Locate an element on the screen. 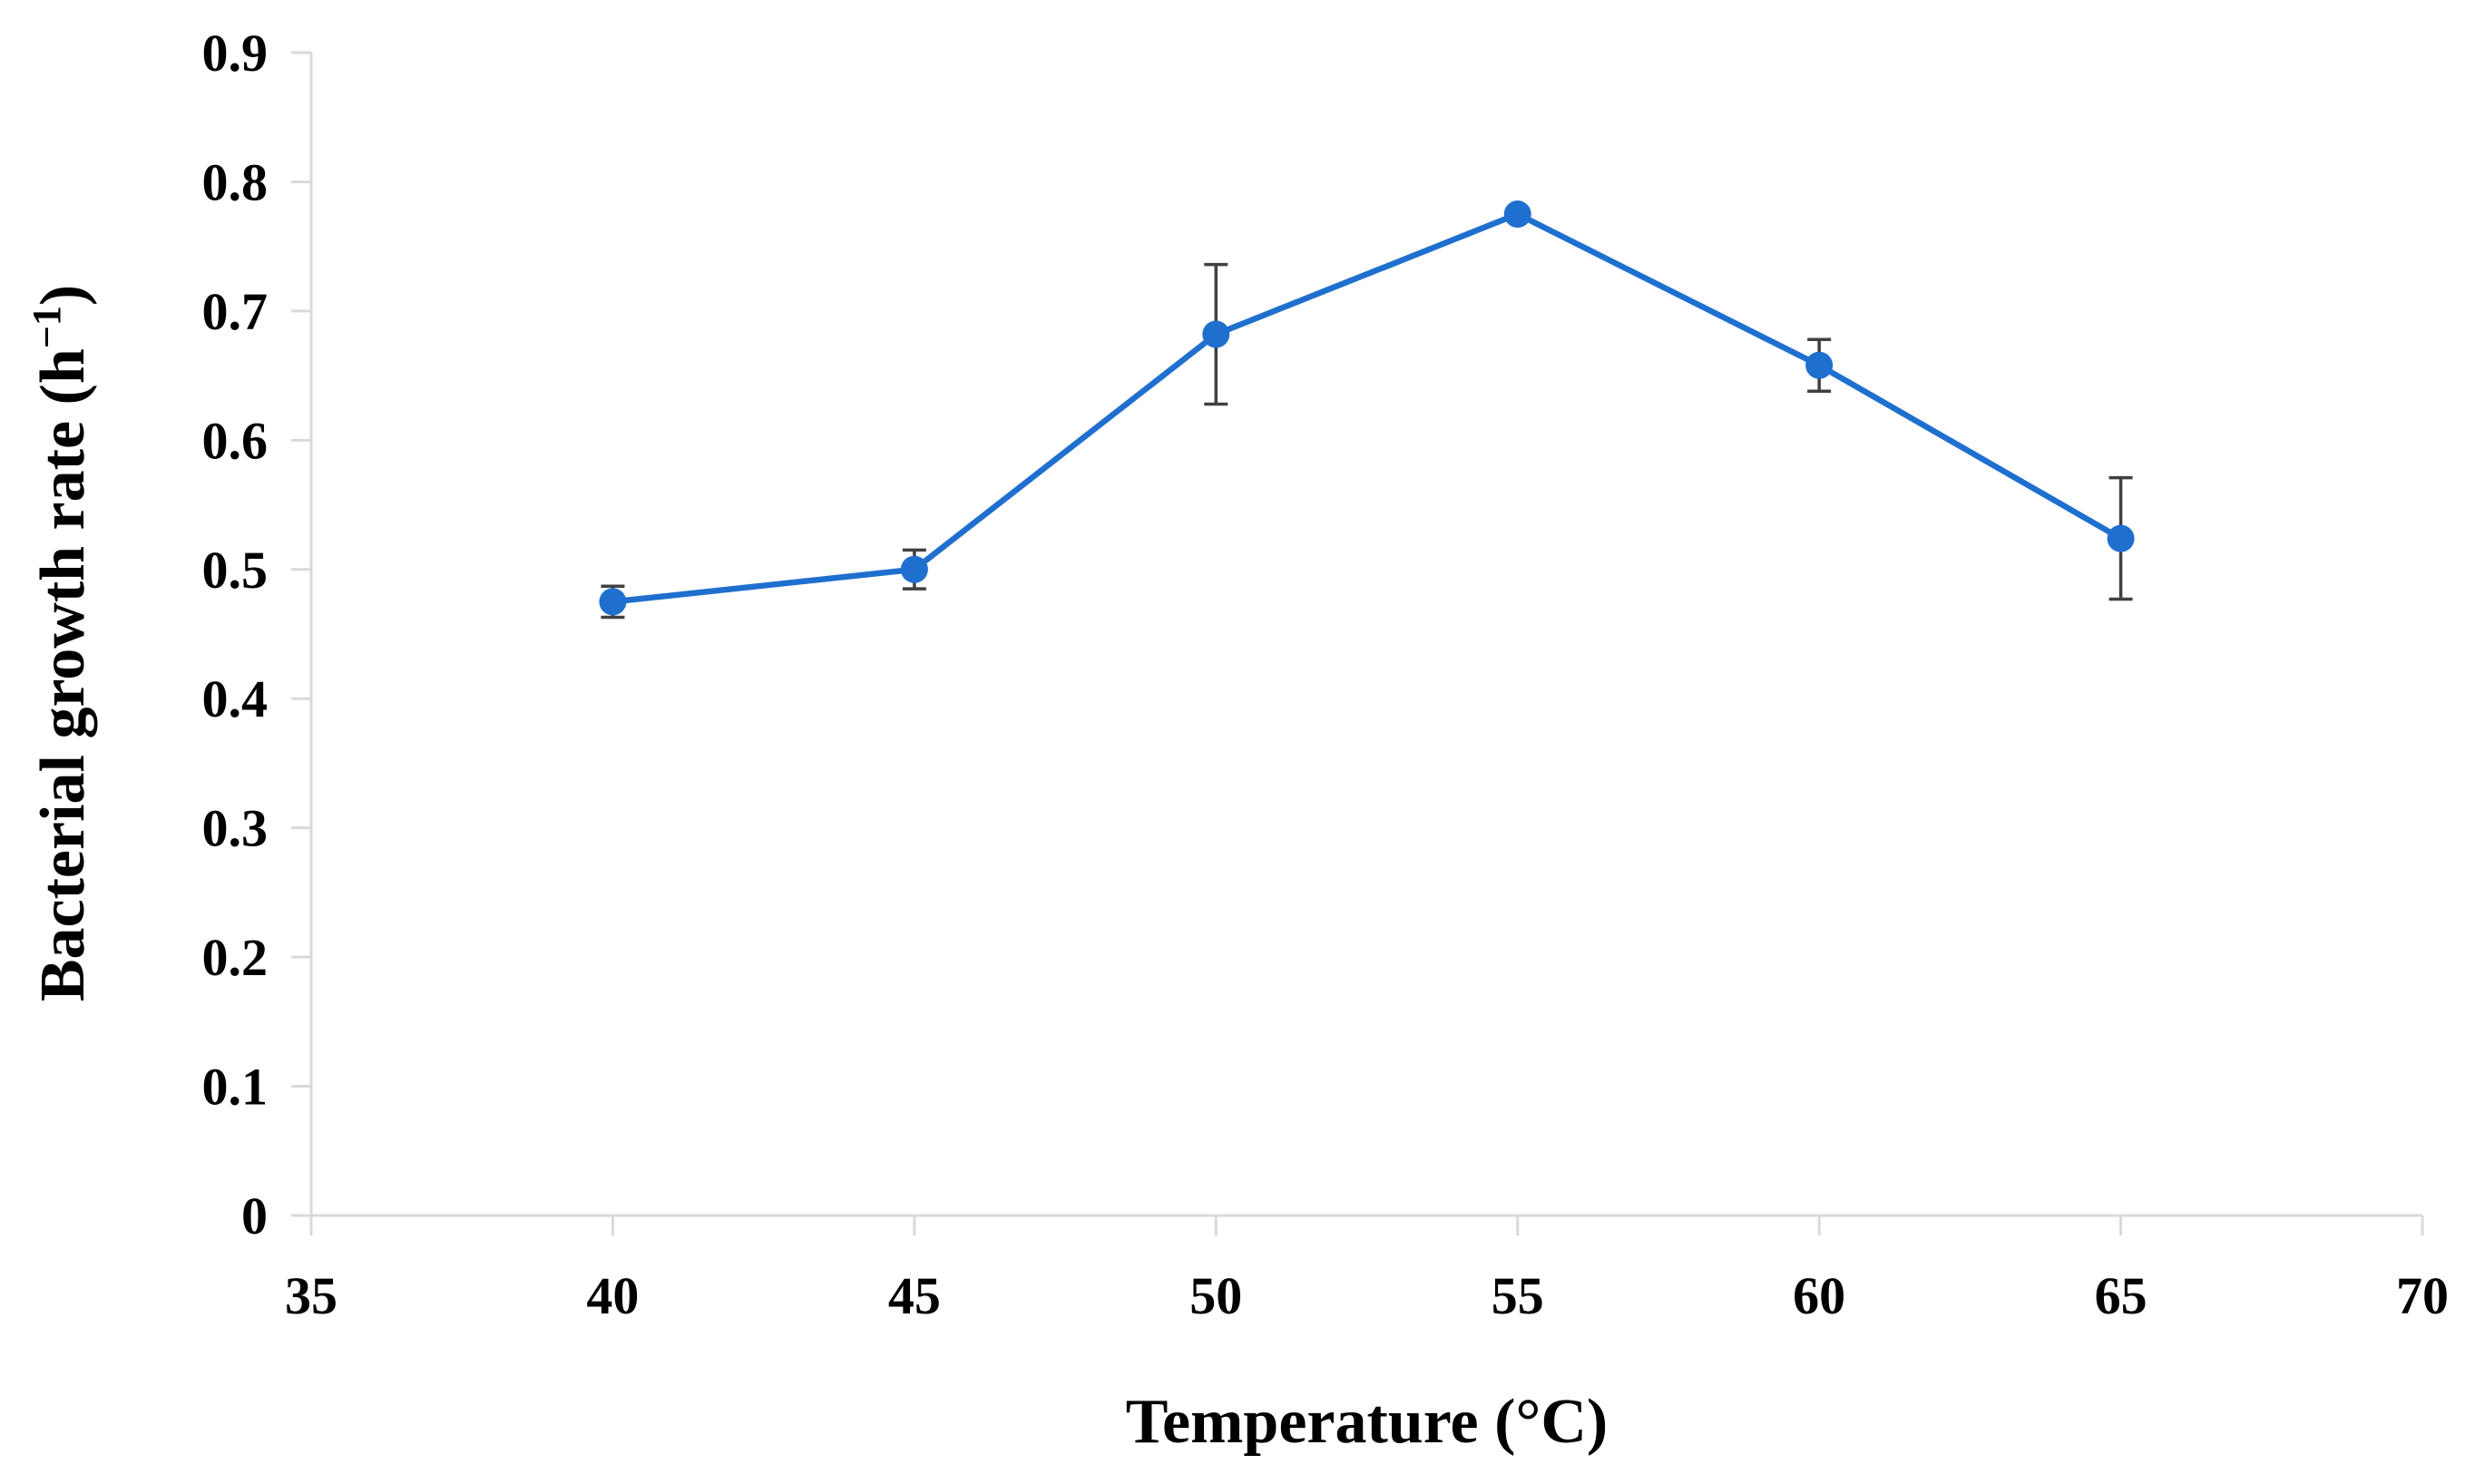 The width and height of the screenshot is (2475, 1484). y-tick-label: 0.6 is located at coordinates (235, 440).